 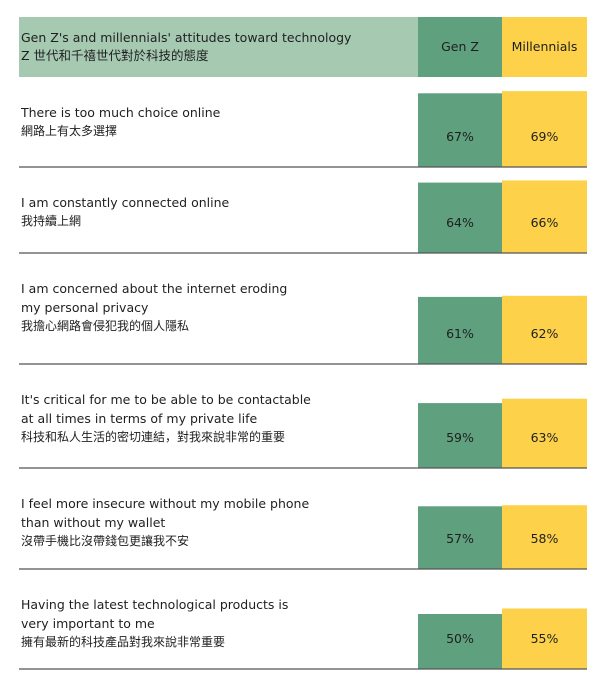 What do you see at coordinates (460, 136) in the screenshot?
I see `data-label-genz: 67%` at bounding box center [460, 136].